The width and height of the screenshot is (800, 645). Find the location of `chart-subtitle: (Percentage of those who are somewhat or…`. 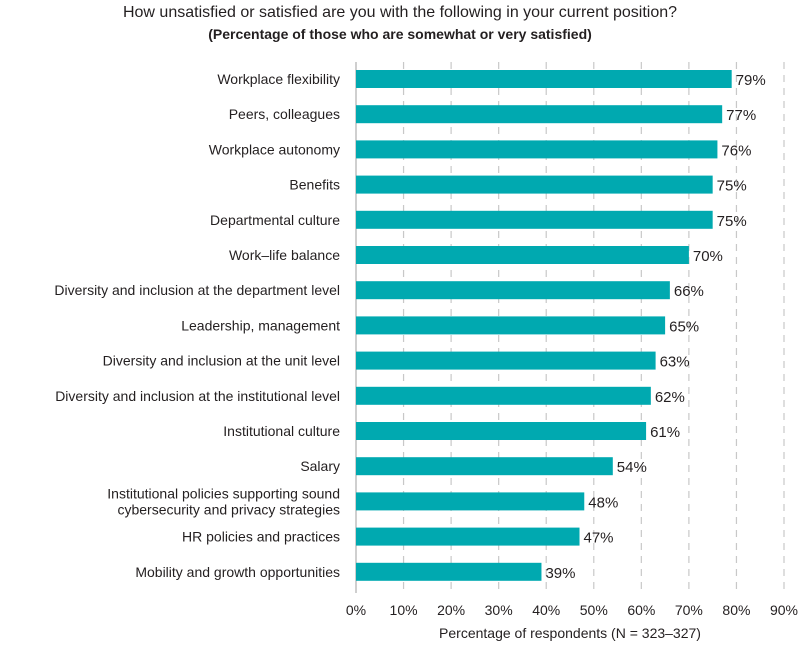

chart-subtitle: (Percentage of those who are somewhat or… is located at coordinates (400, 34).